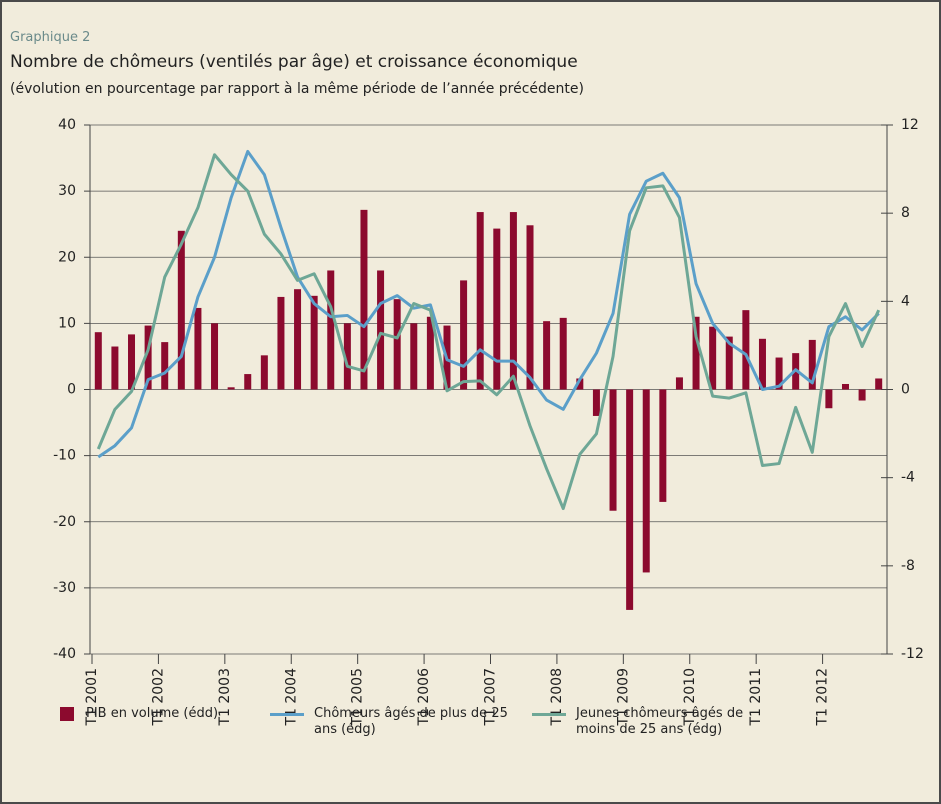 This screenshot has height=804, width=941. What do you see at coordinates (64, 588) in the screenshot?
I see `y-tick-label: -30` at bounding box center [64, 588].